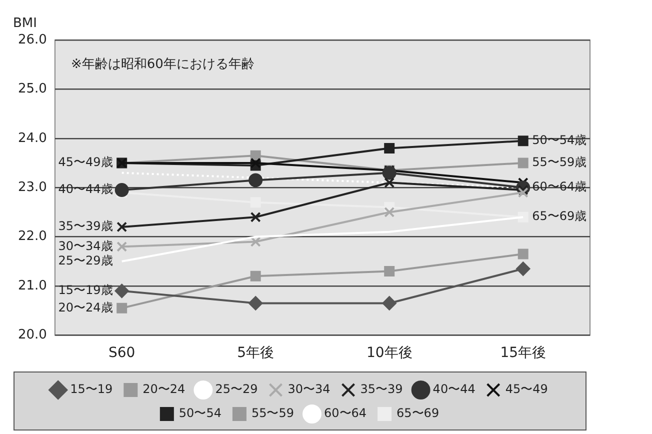 The image size is (652, 434). Describe the element at coordinates (389, 353) in the screenshot. I see `x-tick-label: 10年後` at that location.